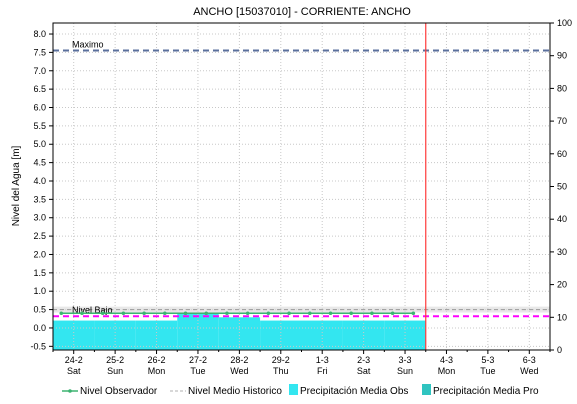 Image resolution: width=577 pixels, height=404 pixels. What do you see at coordinates (39, 71) in the screenshot?
I see `y-tick-label: 7.0` at bounding box center [39, 71].